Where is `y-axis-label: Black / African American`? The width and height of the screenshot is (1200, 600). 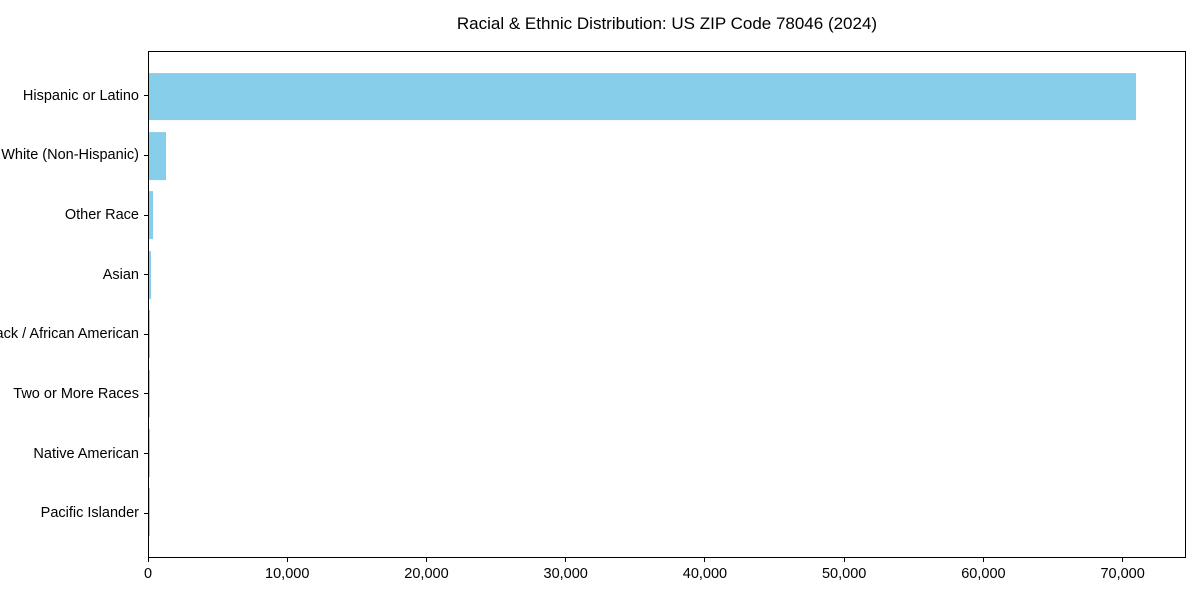
y-axis-label: Black / African American is located at coordinates (69, 334).